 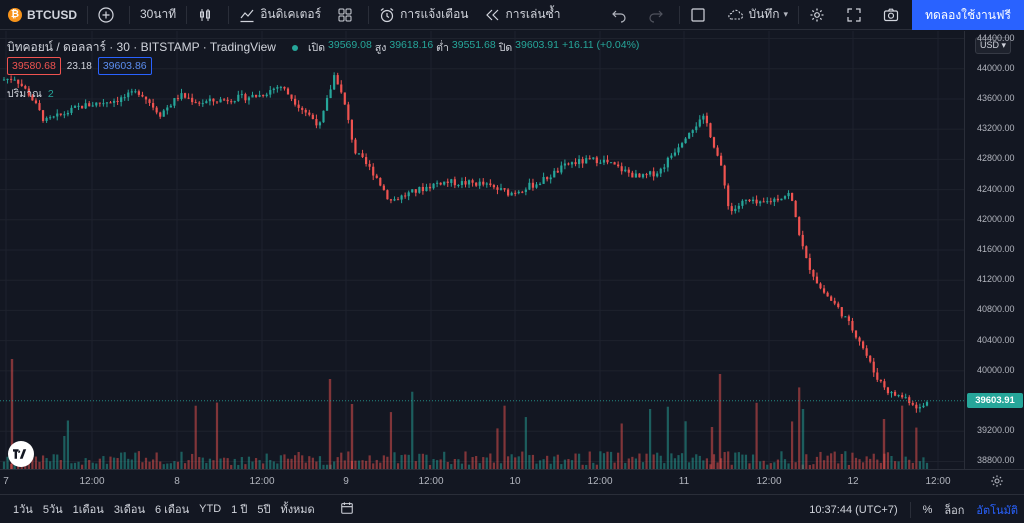 I want to click on clock: 10:37:44 (UTC+7), so click(x=853, y=509).